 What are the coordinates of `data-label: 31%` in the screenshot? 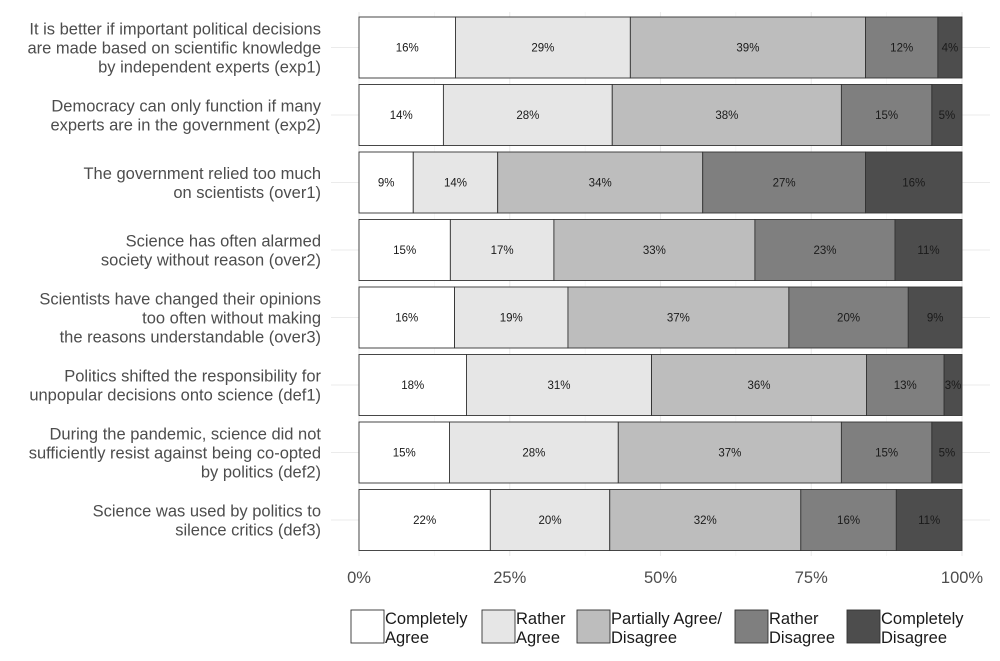 It's located at (558, 386).